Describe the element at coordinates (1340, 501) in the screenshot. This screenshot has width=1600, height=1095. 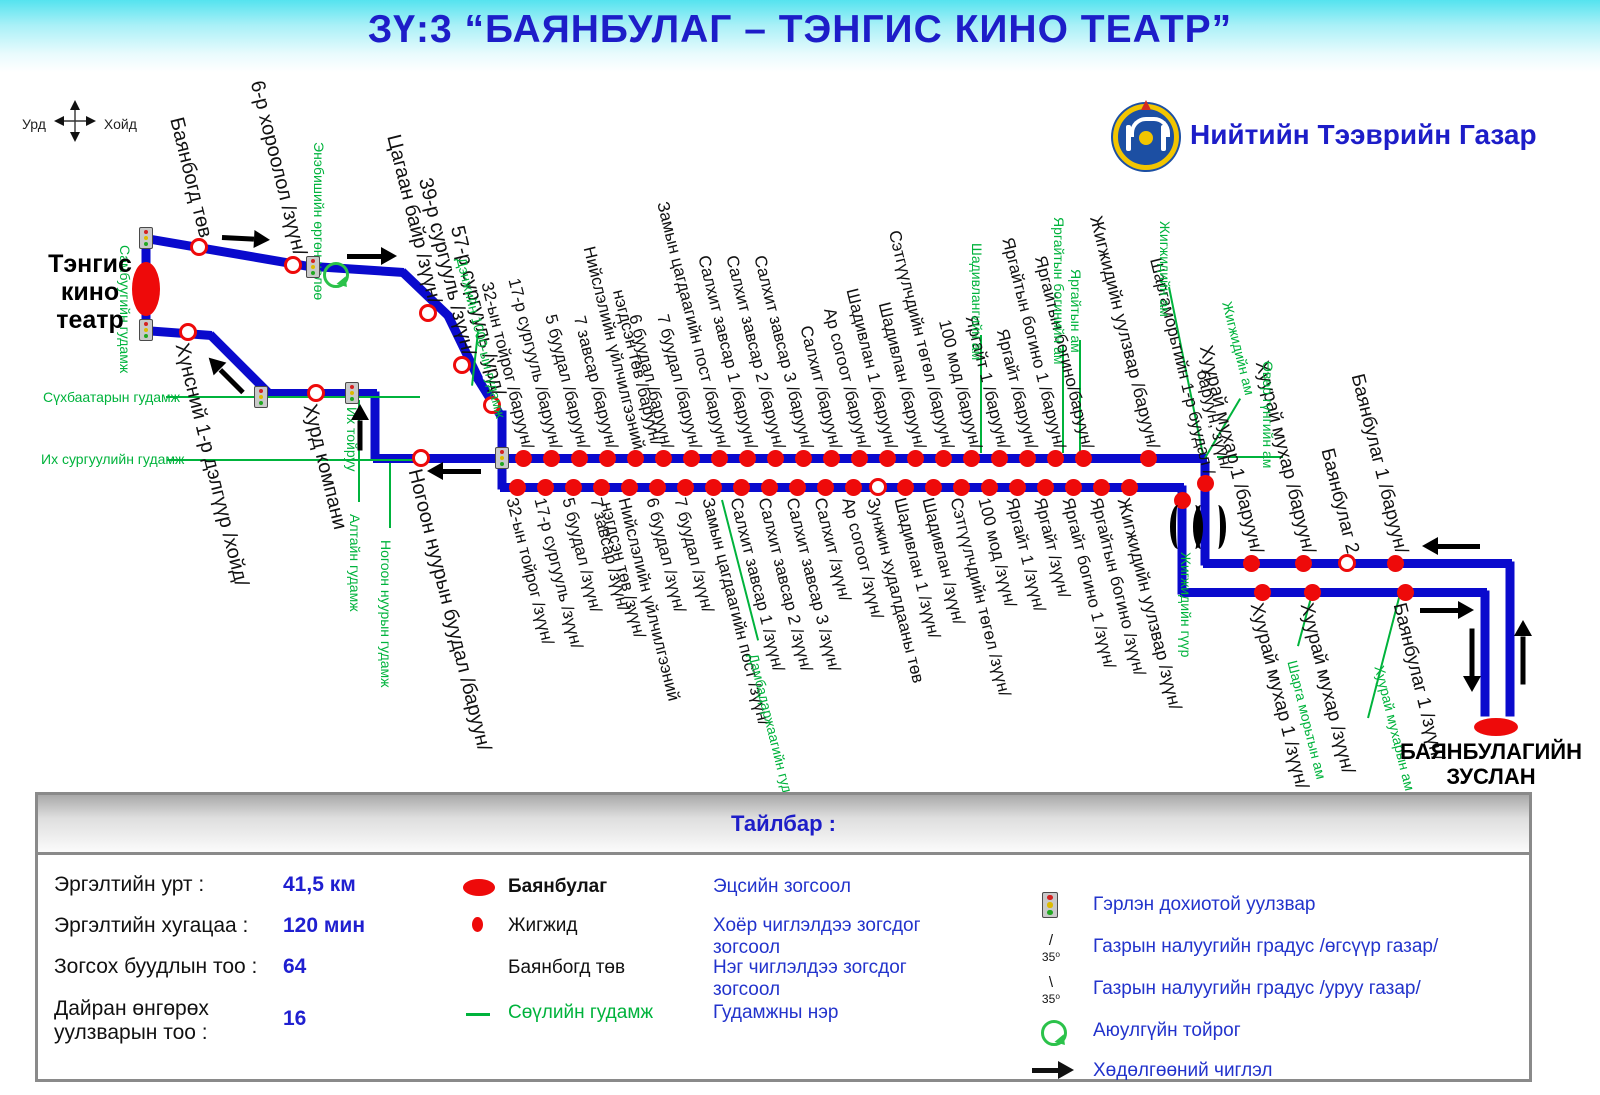
I see `stop-name: Баянбулаг 2` at that location.